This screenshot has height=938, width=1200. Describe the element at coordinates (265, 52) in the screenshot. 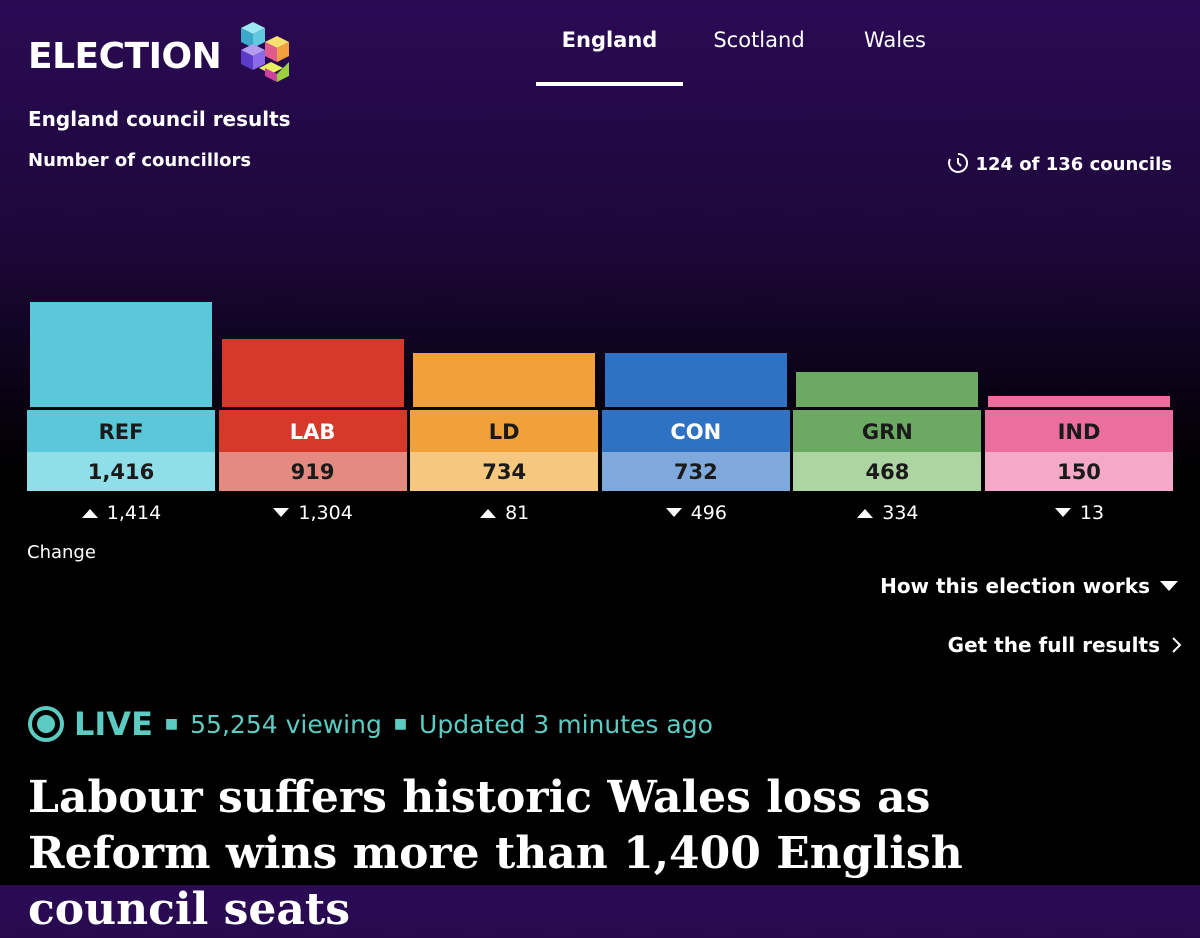

I see `logo-icon` at that location.